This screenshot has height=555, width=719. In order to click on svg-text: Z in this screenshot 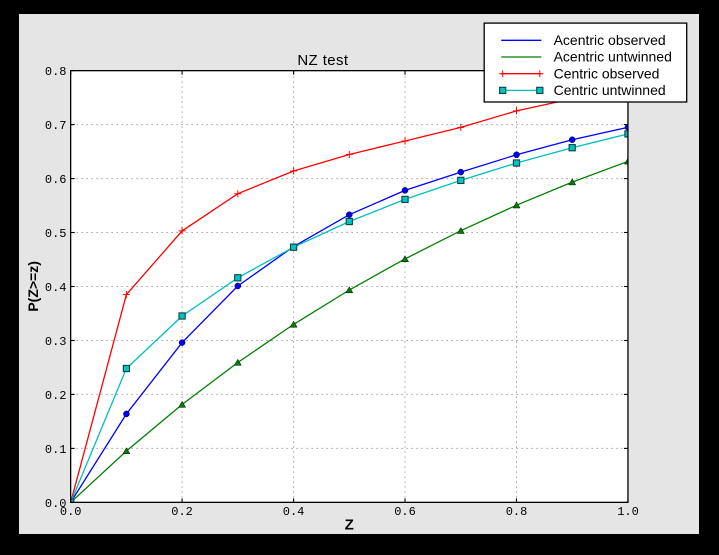, I will do `click(349, 524)`.